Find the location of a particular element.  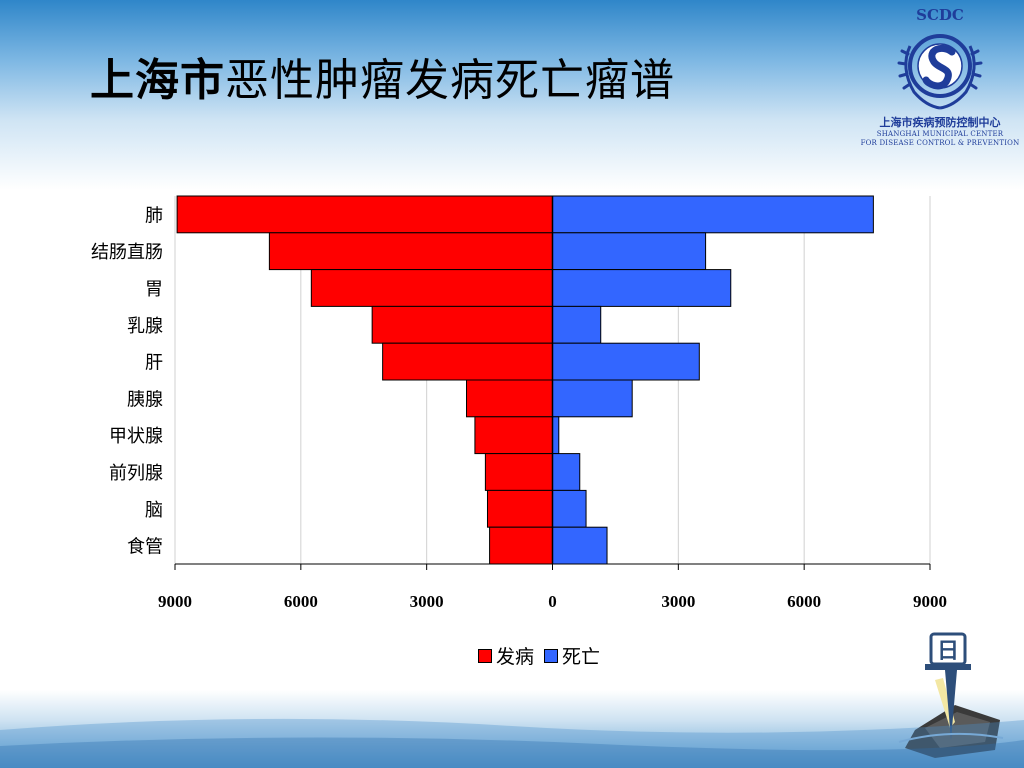

chart-legend: 发病 死亡 is located at coordinates (544, 655).